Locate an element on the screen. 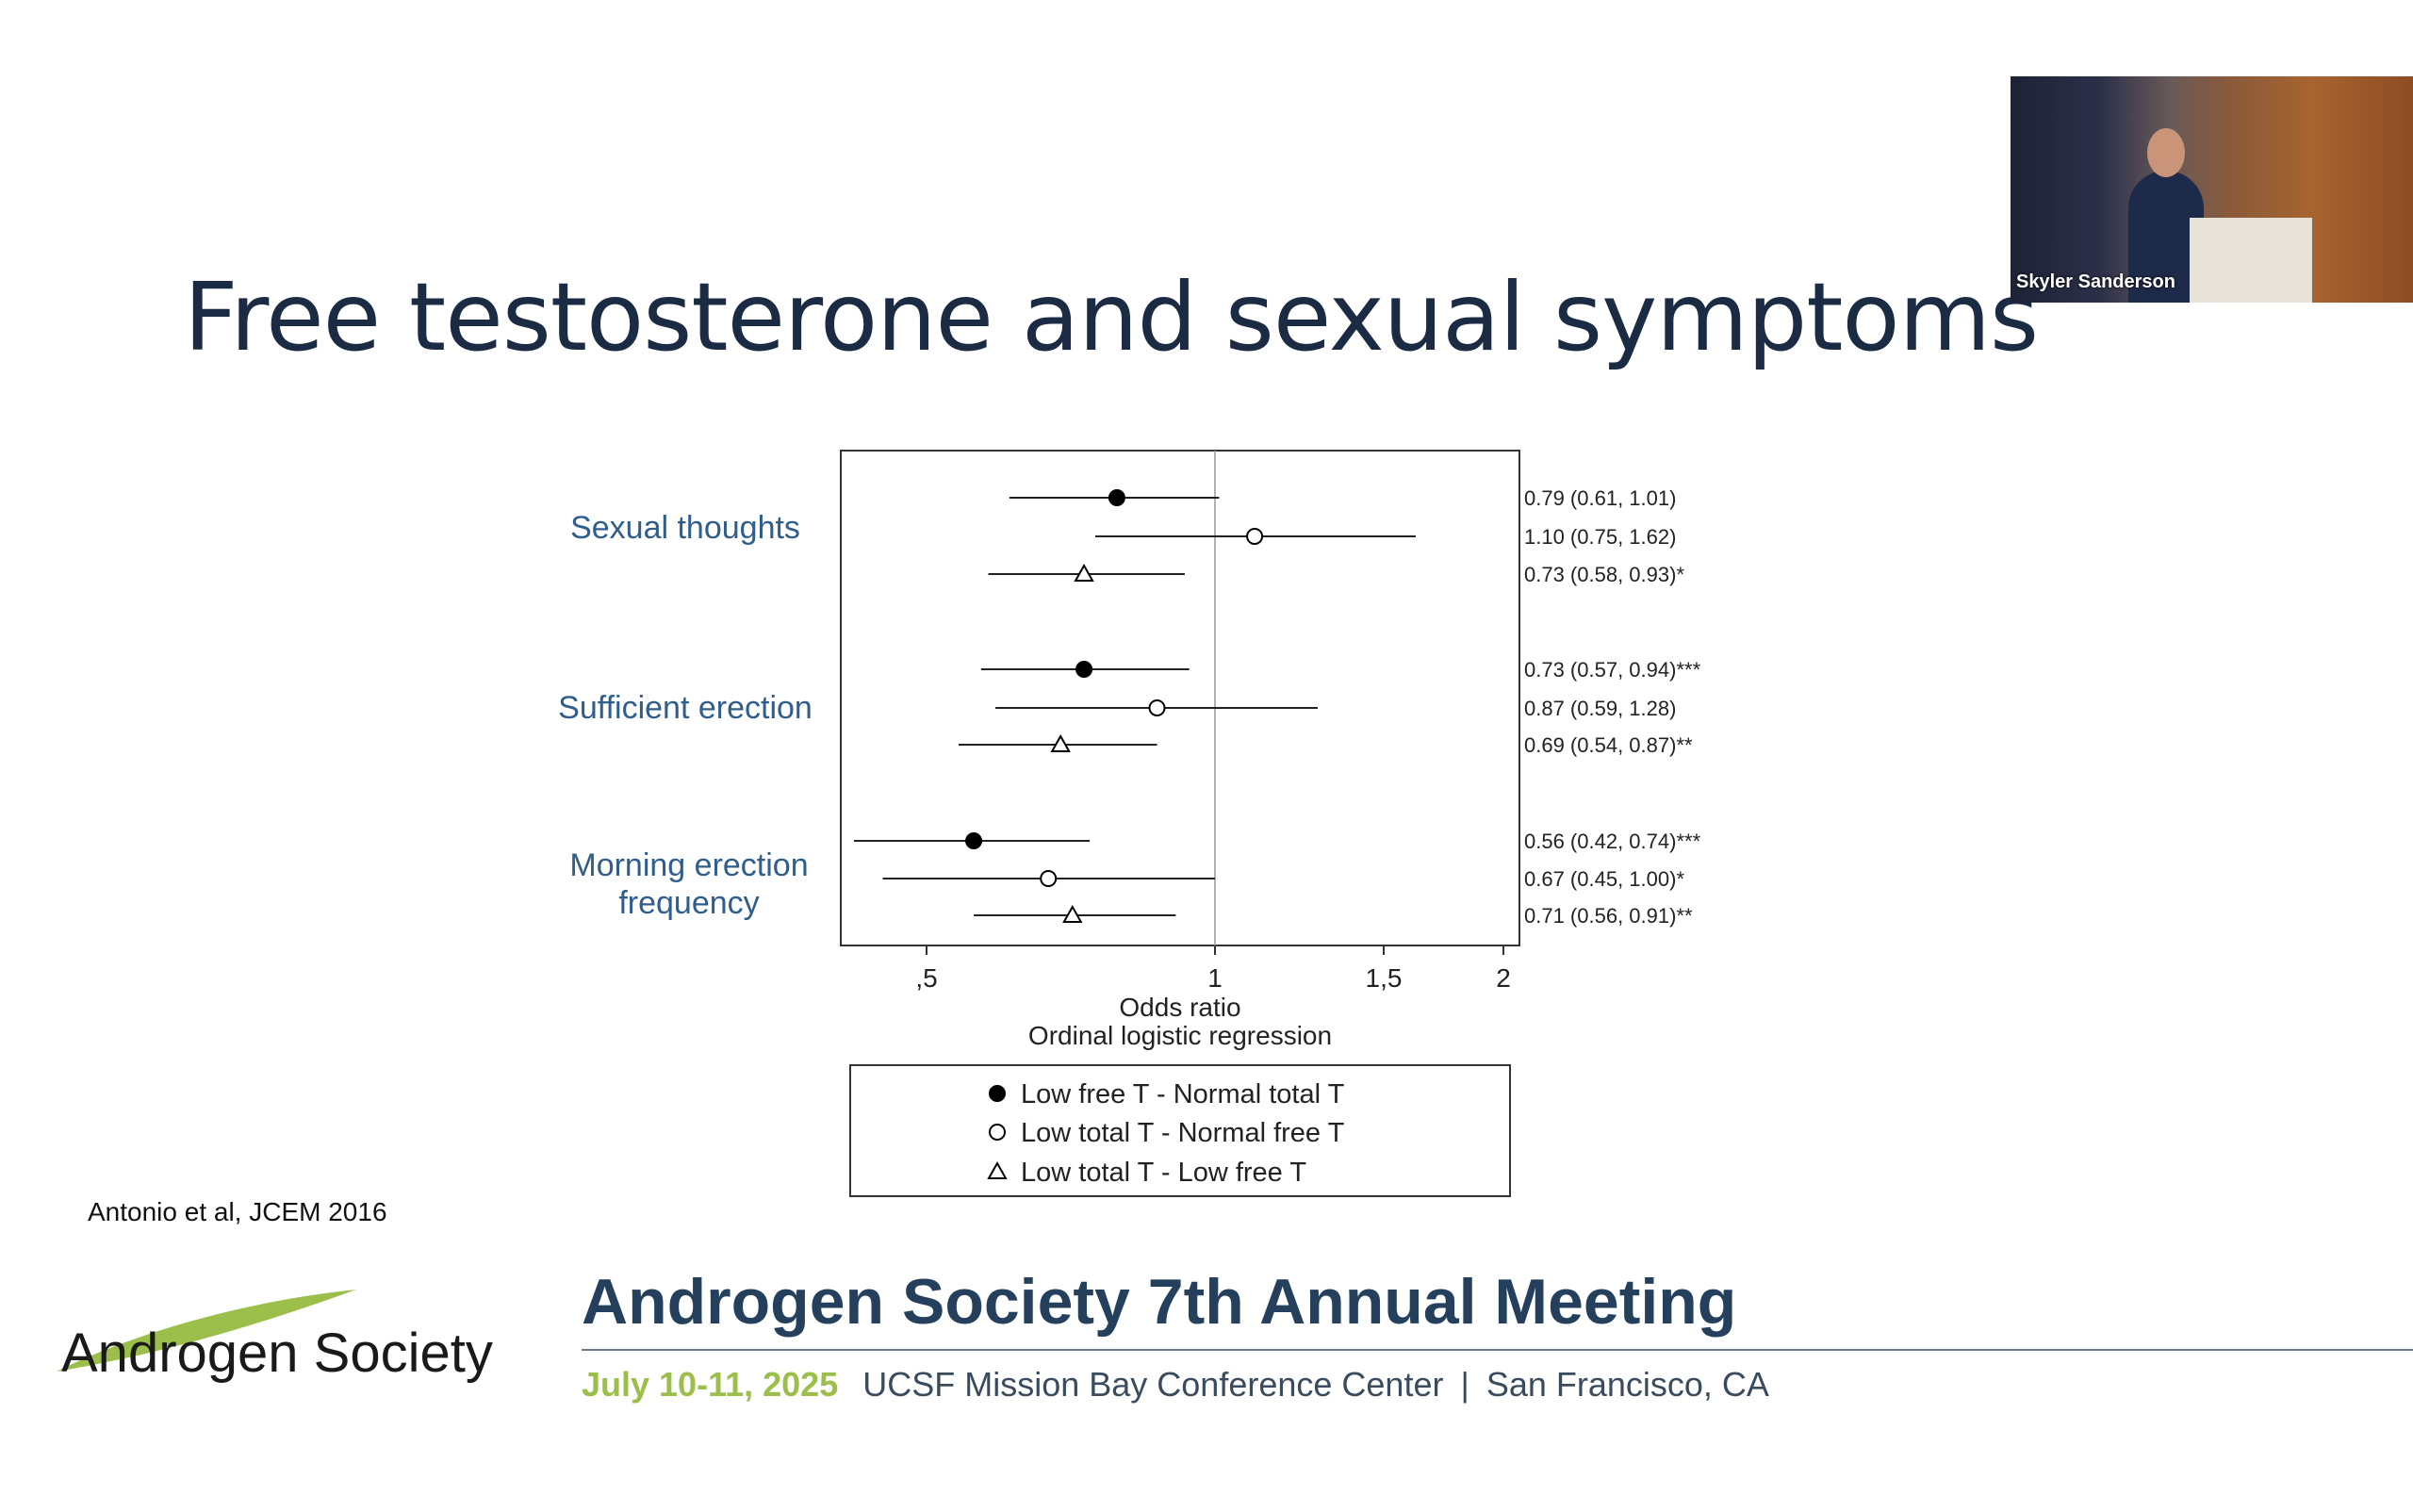  speaker-head is located at coordinates (2166, 152).